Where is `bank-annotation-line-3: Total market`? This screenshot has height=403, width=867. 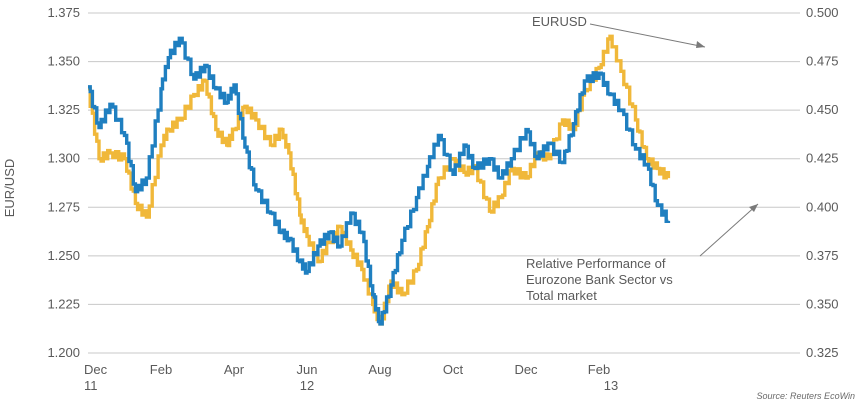
bank-annotation-line-3: Total market is located at coordinates (561, 295).